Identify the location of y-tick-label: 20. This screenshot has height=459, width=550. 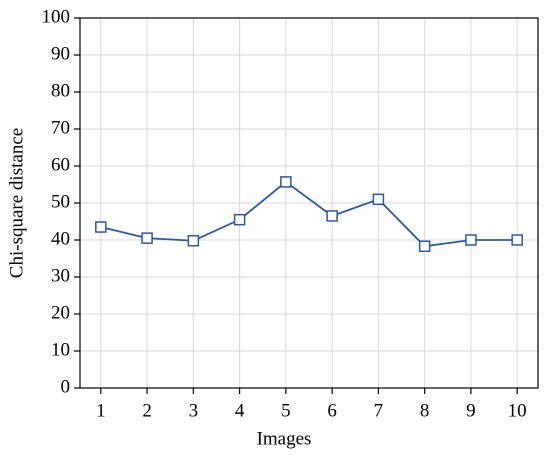
(60, 312).